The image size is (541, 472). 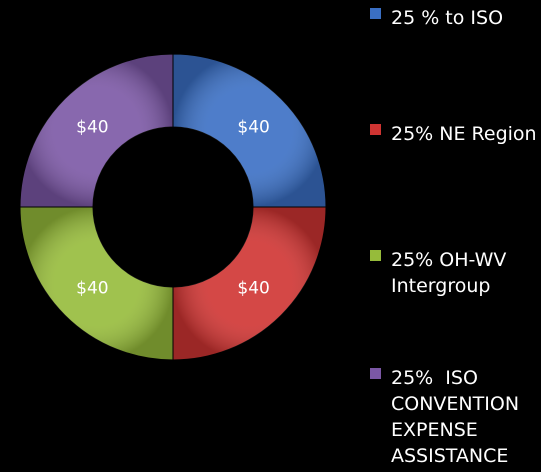 What do you see at coordinates (444, 417) in the screenshot?
I see `legend-entry-4: 25% ISO CONVENTION EXPENSE ASSISTANCE` at bounding box center [444, 417].